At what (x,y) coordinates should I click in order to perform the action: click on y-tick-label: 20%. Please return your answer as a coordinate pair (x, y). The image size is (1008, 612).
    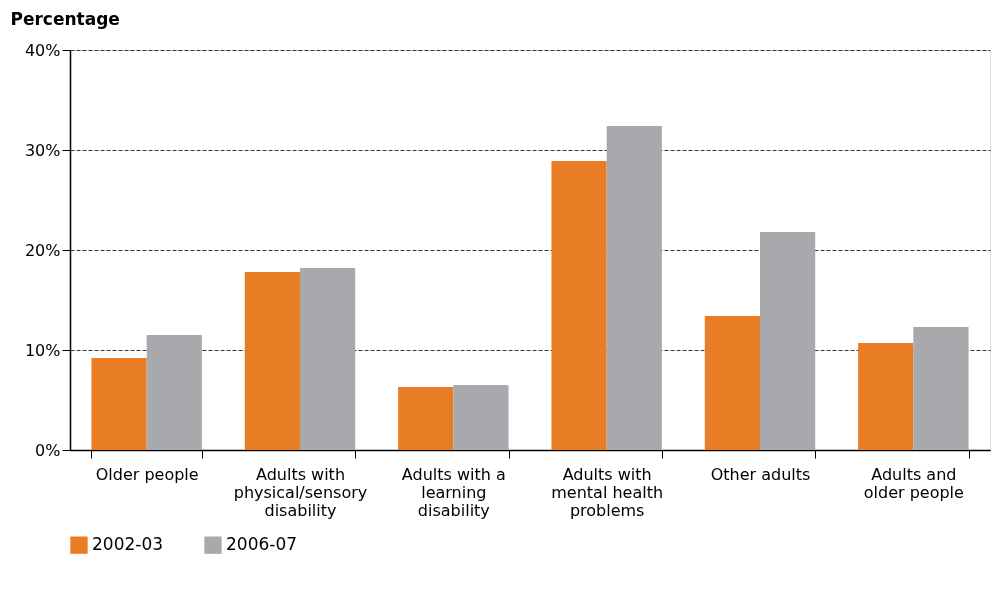
    Looking at the image, I should click on (42, 250).